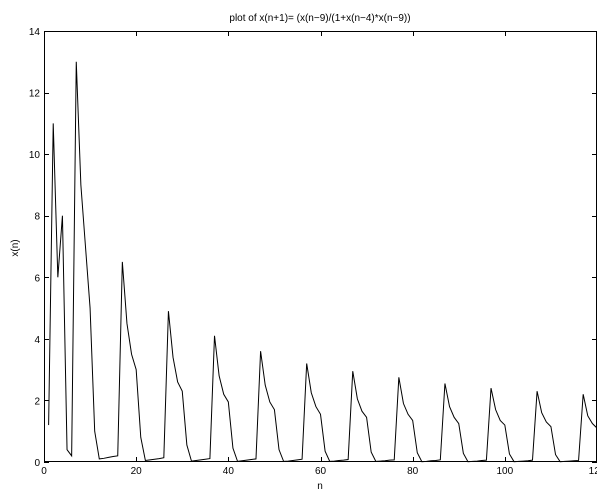  Describe the element at coordinates (413, 471) in the screenshot. I see `x-tick-label: 80` at that location.